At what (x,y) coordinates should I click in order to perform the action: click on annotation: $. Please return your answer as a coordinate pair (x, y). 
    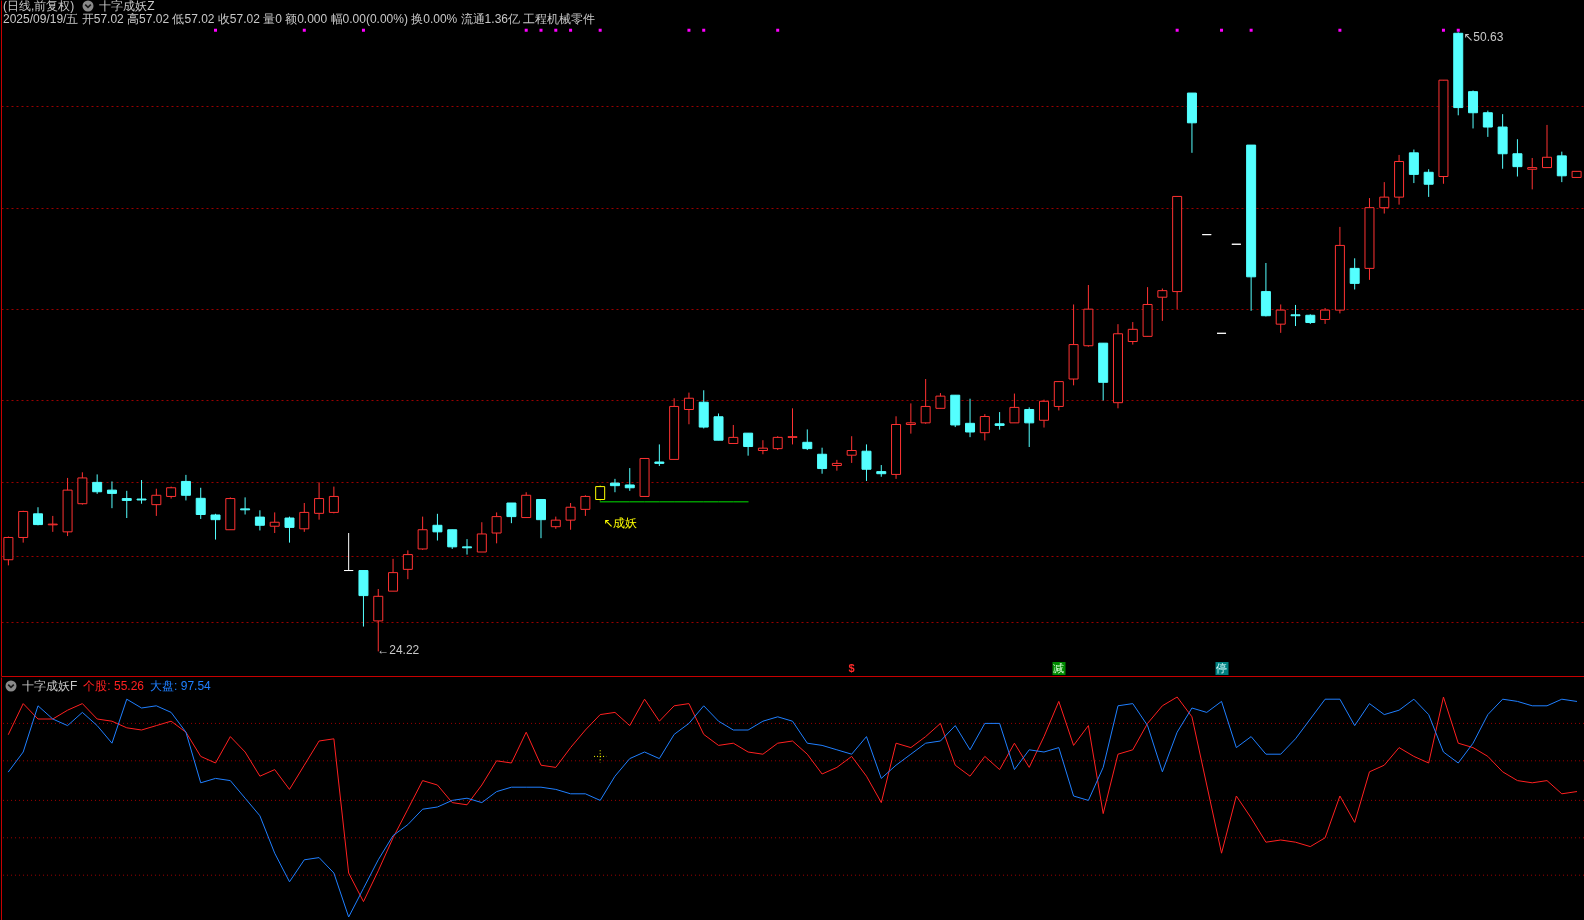
    Looking at the image, I should click on (851, 668).